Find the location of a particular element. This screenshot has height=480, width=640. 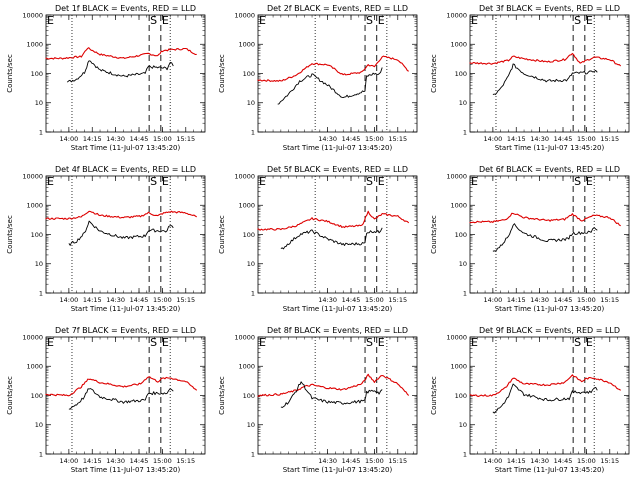

marker-label-s: S is located at coordinates (369, 181).